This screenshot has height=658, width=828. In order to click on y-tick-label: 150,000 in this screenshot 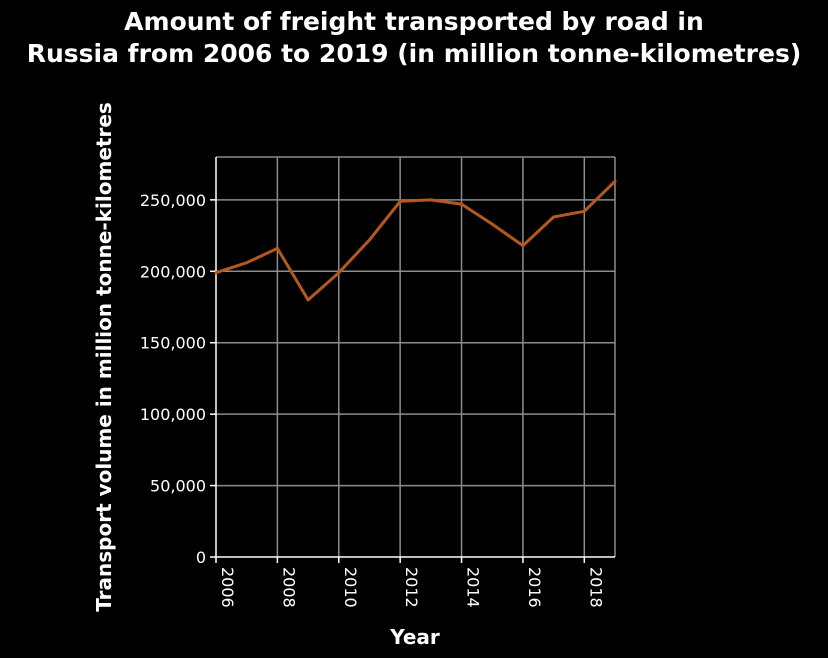, I will do `click(173, 343)`.